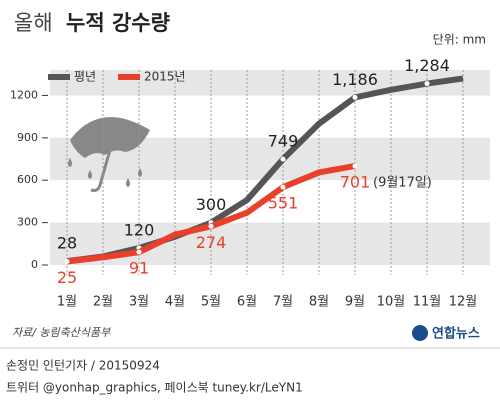  What do you see at coordinates (118, 23) in the screenshot?
I see `title-bold: 누적 강수량` at bounding box center [118, 23].